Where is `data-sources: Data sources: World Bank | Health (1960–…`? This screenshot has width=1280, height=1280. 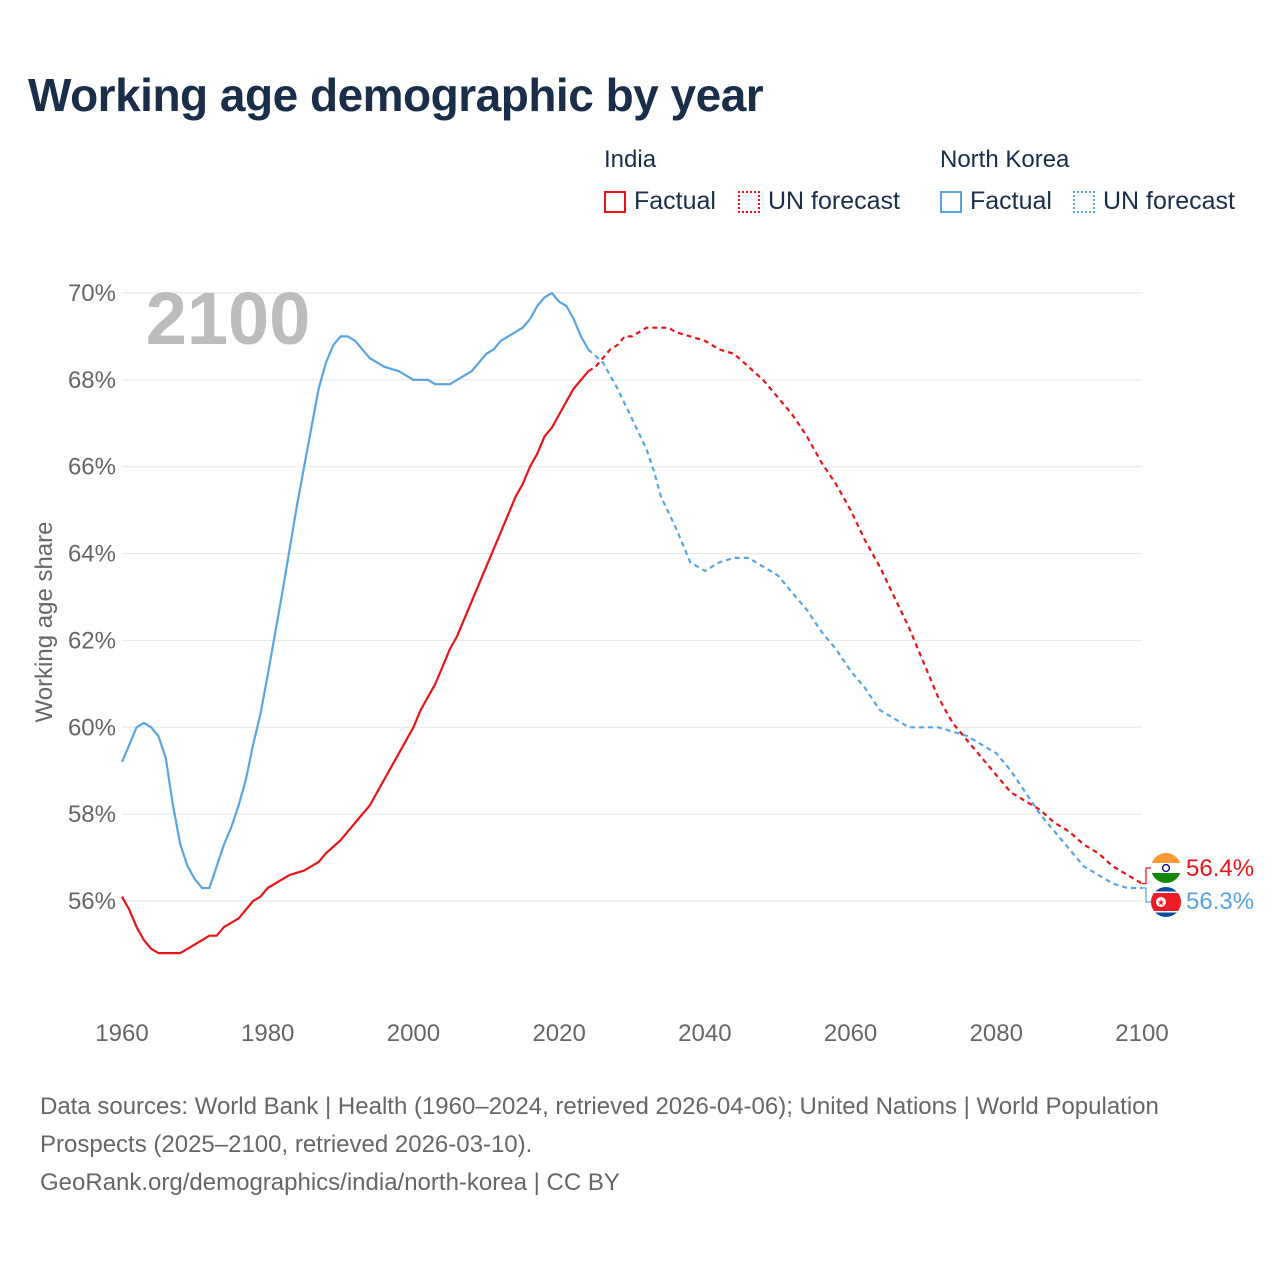
data-sources: Data sources: World Bank | Health (1960–… is located at coordinates (599, 1125).